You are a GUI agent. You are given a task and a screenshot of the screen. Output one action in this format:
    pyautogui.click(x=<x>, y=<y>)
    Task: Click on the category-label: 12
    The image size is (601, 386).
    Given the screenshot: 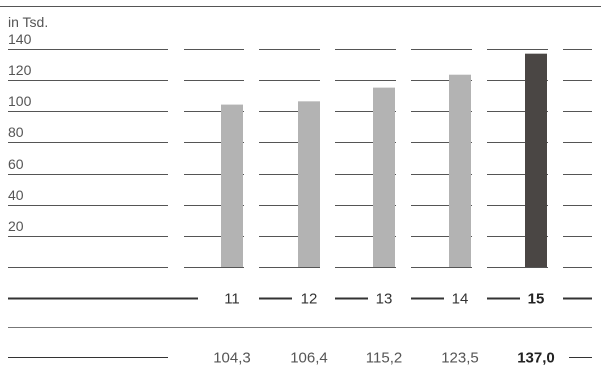 What is the action you would take?
    pyautogui.click(x=309, y=299)
    